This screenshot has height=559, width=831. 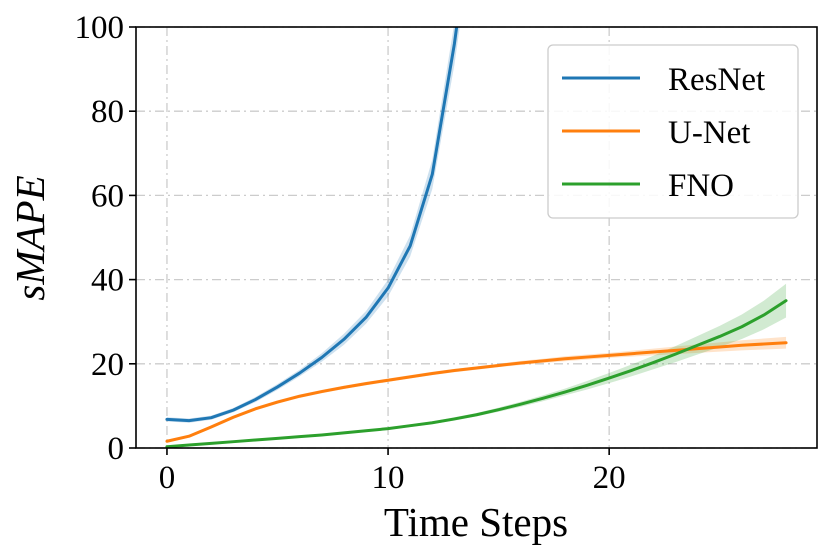 I want to click on x-tick-label-2: 20, so click(x=609, y=478).